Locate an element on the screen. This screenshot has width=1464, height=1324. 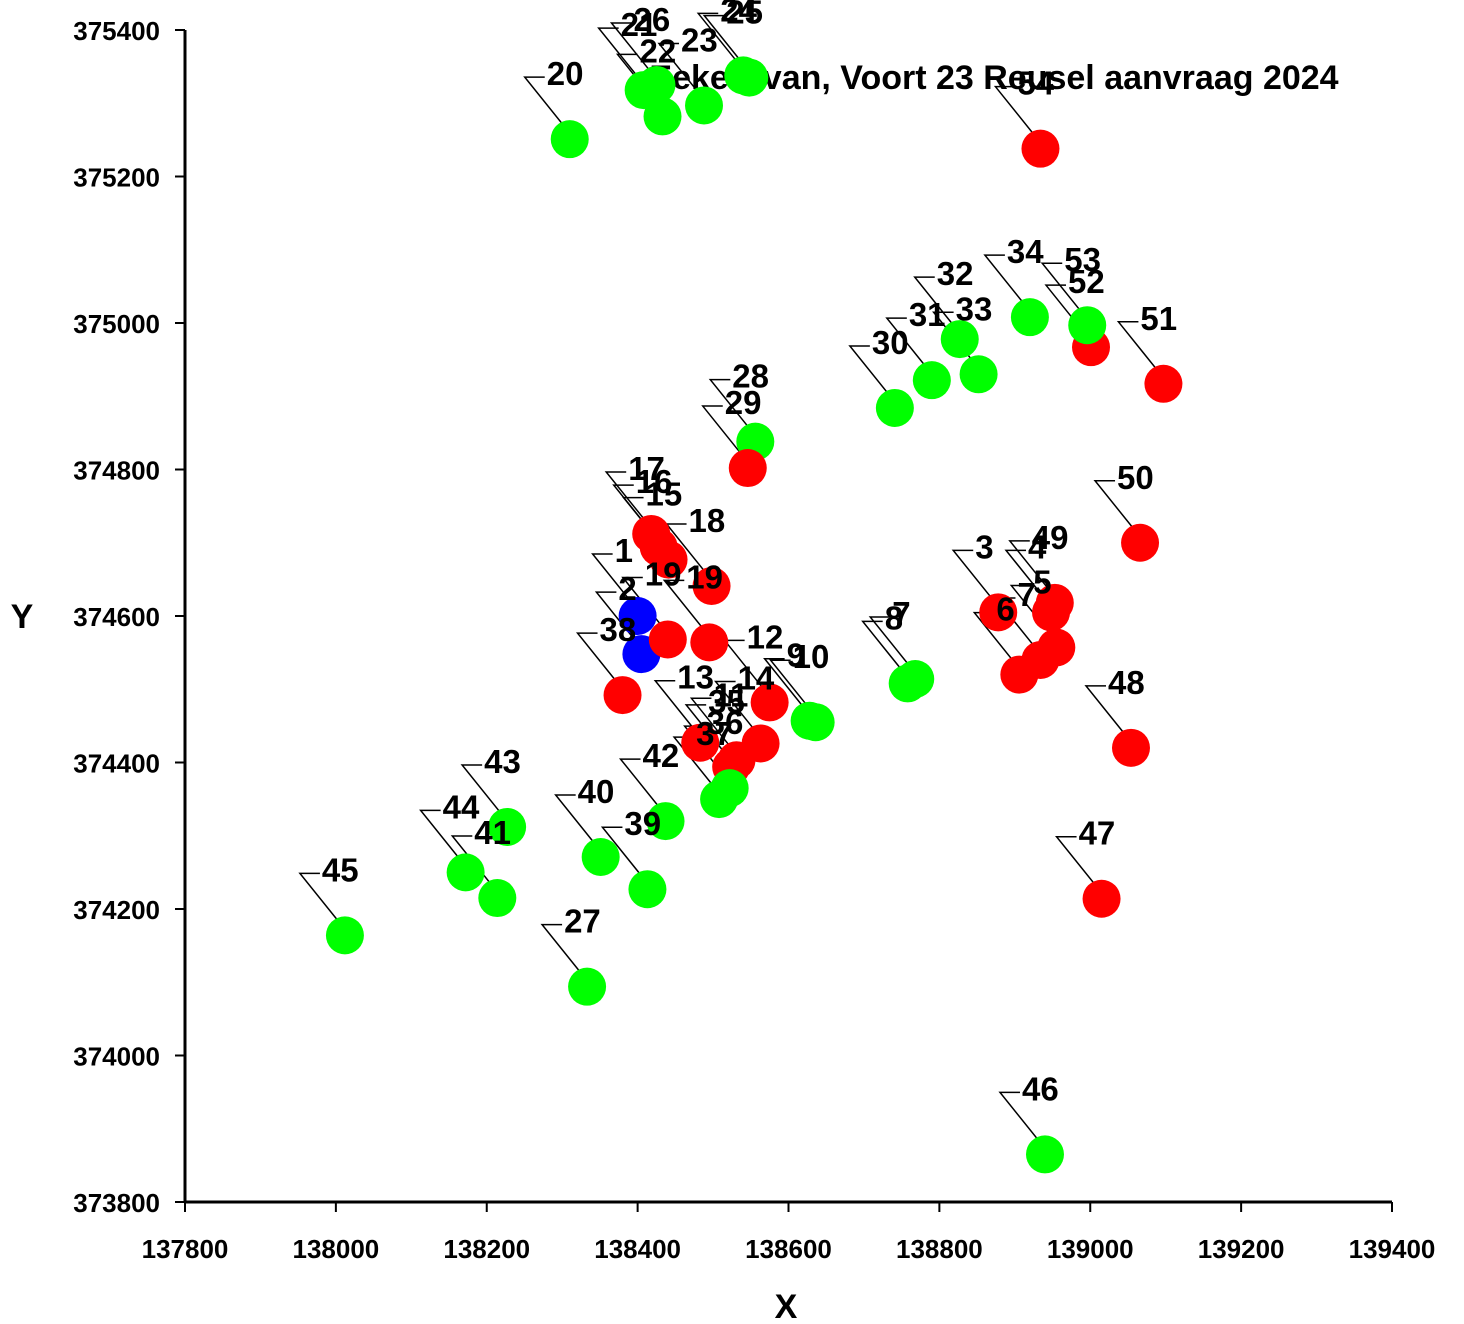
point-label: 39 is located at coordinates (642, 823).